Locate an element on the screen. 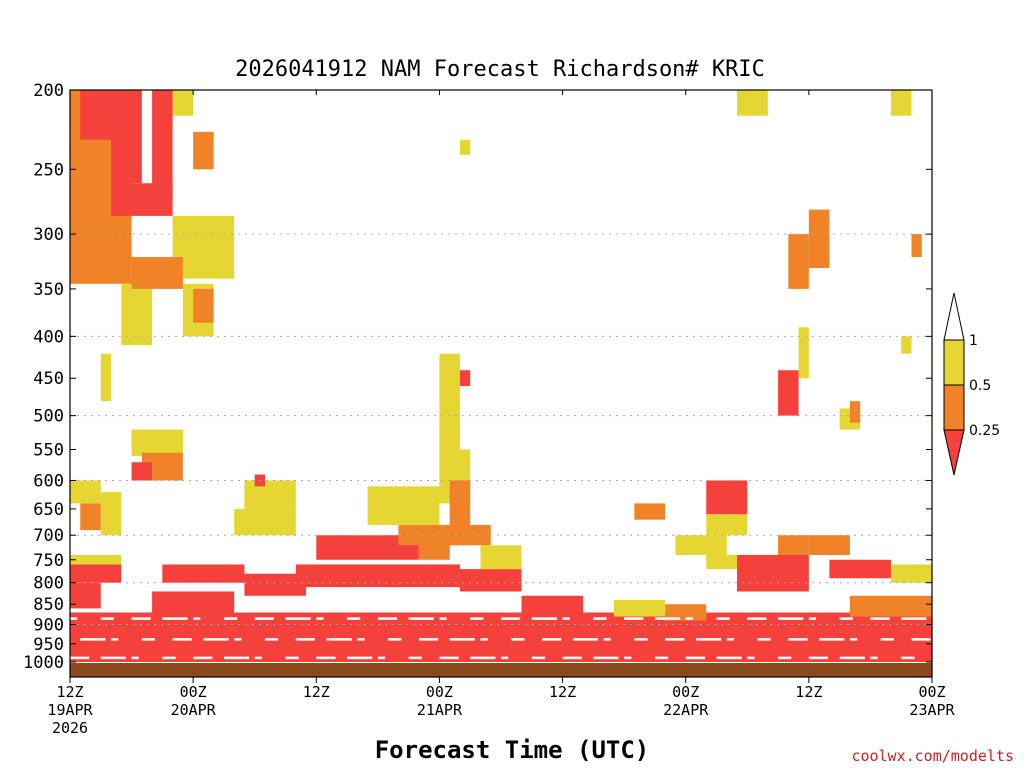 This screenshot has width=1024, height=768. y-tick-label: 300 is located at coordinates (48, 235).